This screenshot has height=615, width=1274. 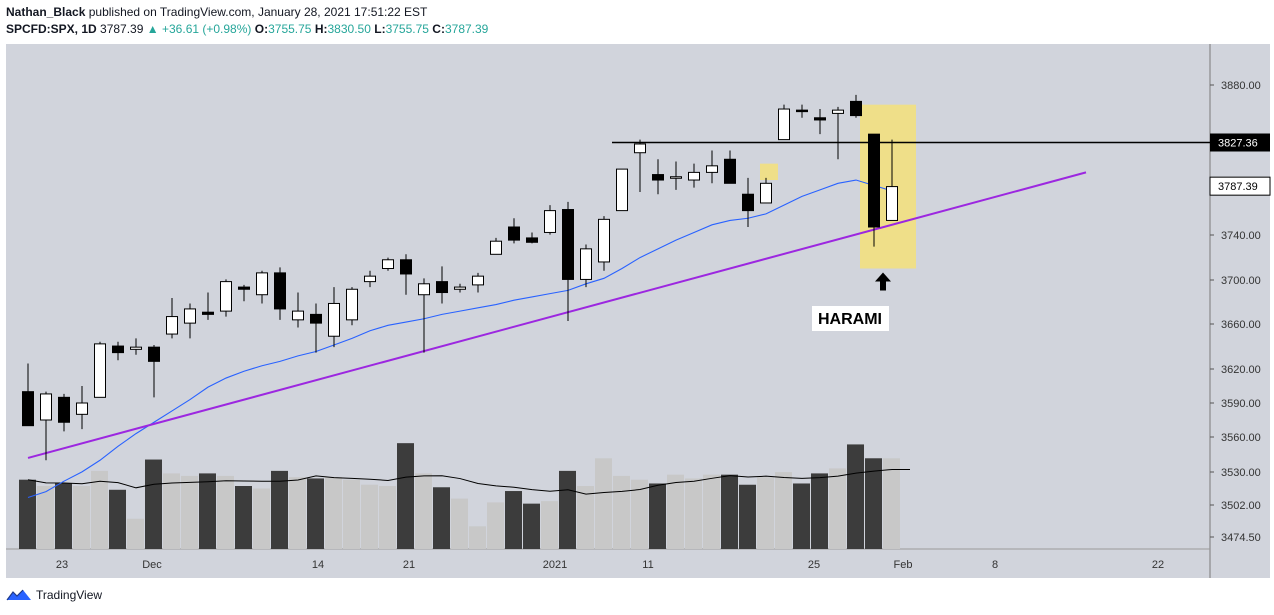 What do you see at coordinates (1241, 281) in the screenshot?
I see `y-tick-label: 3700.00` at bounding box center [1241, 281].